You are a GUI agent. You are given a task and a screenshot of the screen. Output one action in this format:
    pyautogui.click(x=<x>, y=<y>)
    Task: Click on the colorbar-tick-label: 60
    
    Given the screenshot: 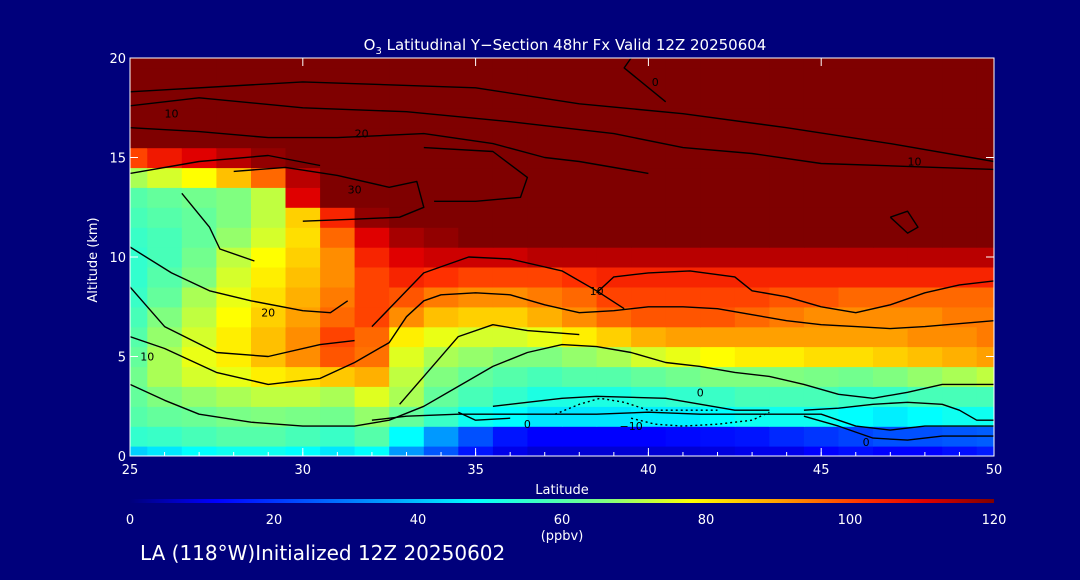 What is the action you would take?
    pyautogui.click(x=562, y=520)
    